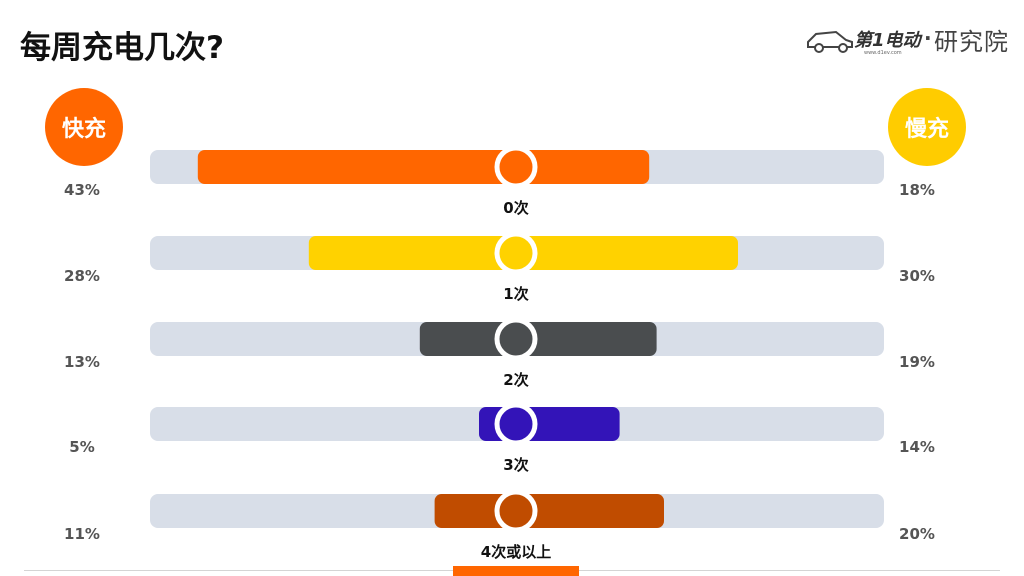 The height and width of the screenshot is (576, 1024). I want to click on fast-charge-label: 快充, so click(83, 129).